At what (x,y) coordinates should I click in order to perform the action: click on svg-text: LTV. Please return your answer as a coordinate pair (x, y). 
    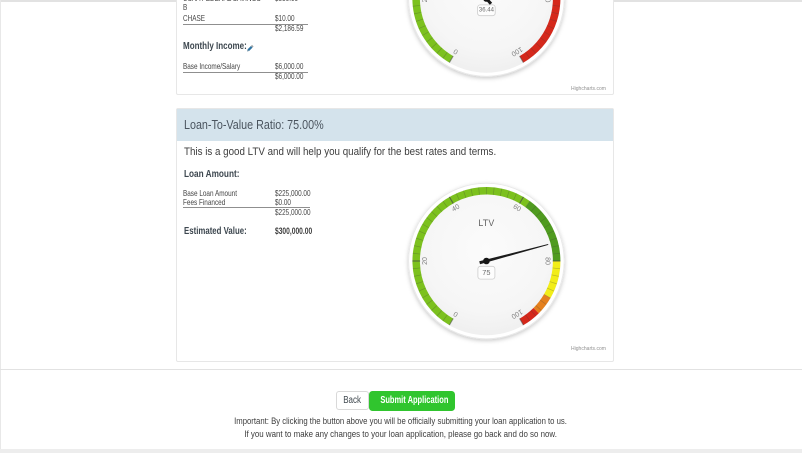
    Looking at the image, I should click on (486, 223).